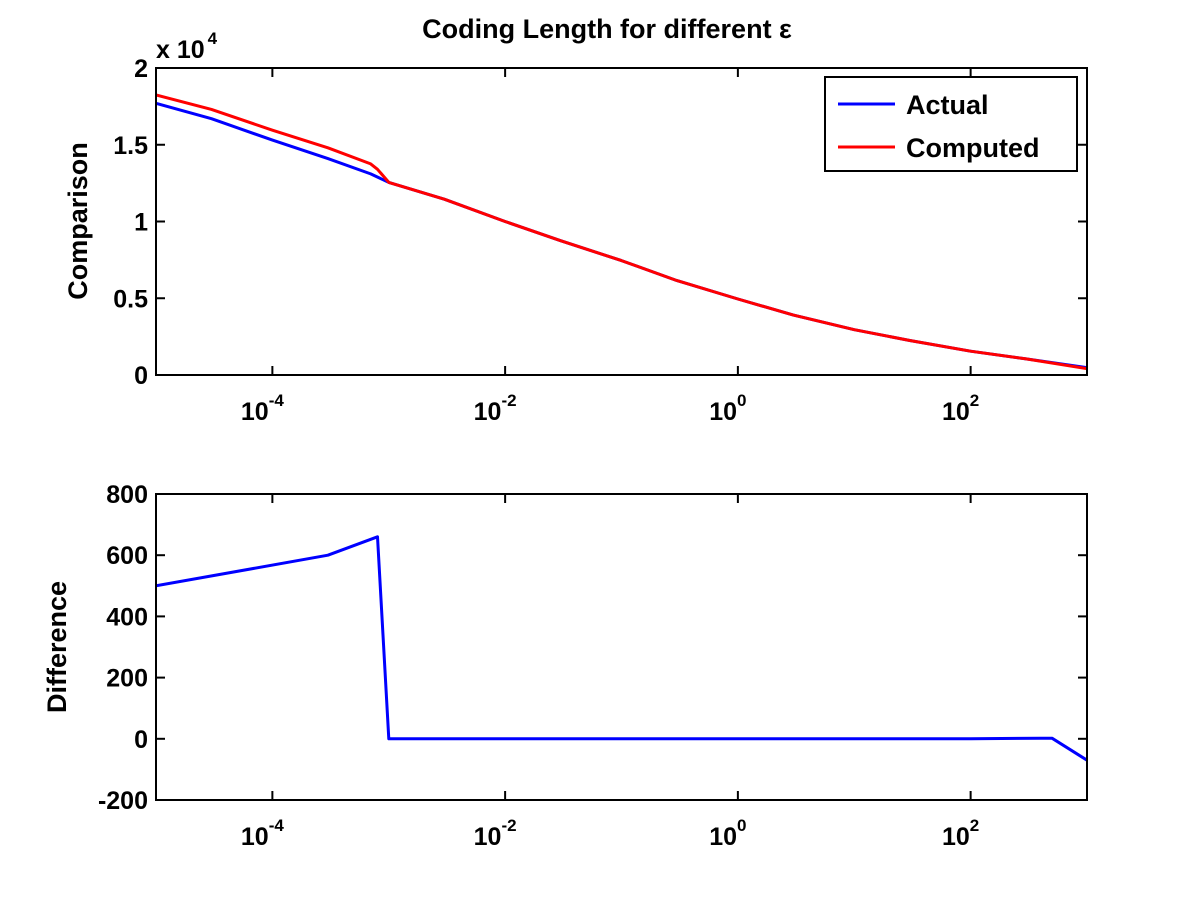  Describe the element at coordinates (57, 647) in the screenshot. I see `y-axis-title-difference: Difference` at that location.